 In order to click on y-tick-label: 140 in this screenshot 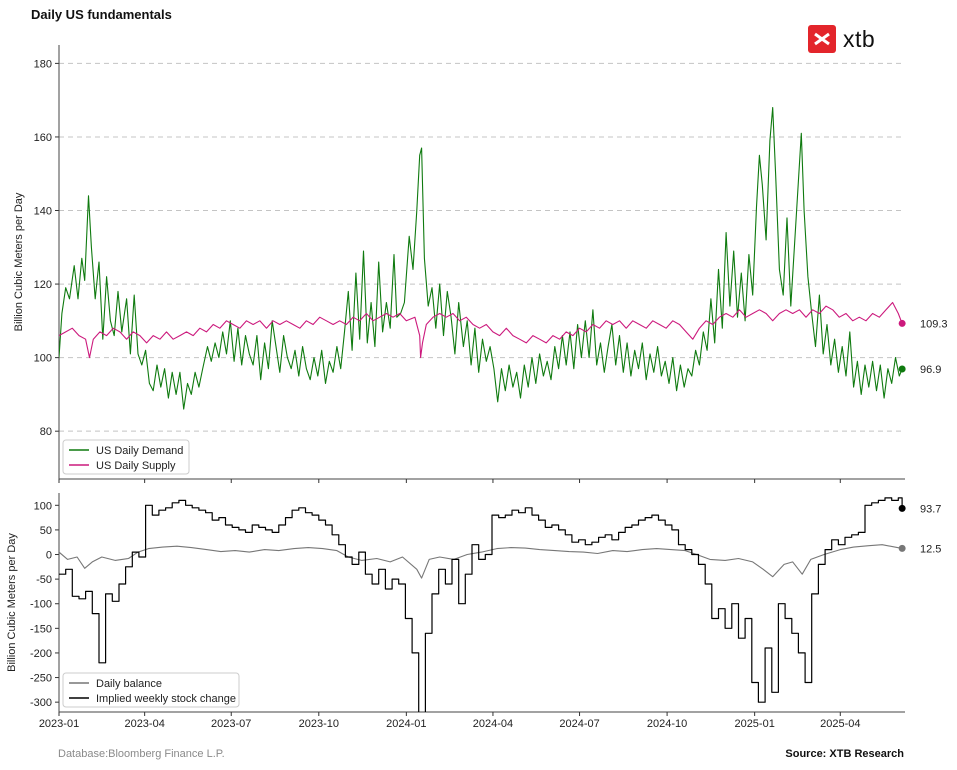, I will do `click(43, 212)`.